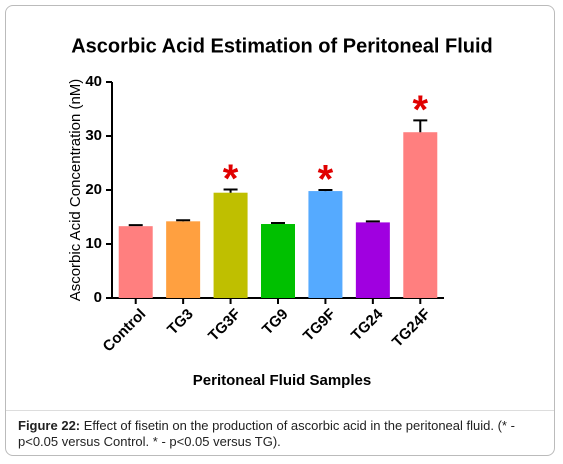 This screenshot has height=464, width=563. I want to click on y-tick-label: 30, so click(93, 135).